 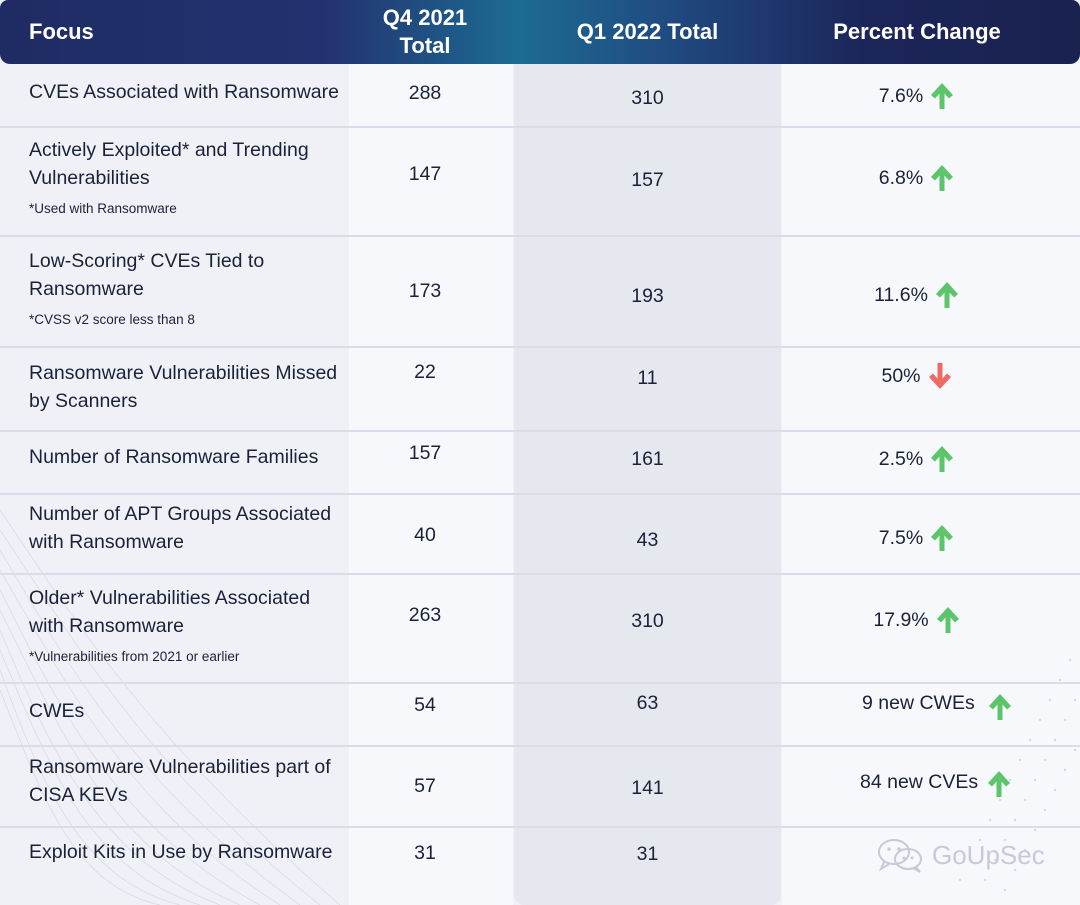 What do you see at coordinates (647, 703) in the screenshot?
I see `row-8-q1: 63` at bounding box center [647, 703].